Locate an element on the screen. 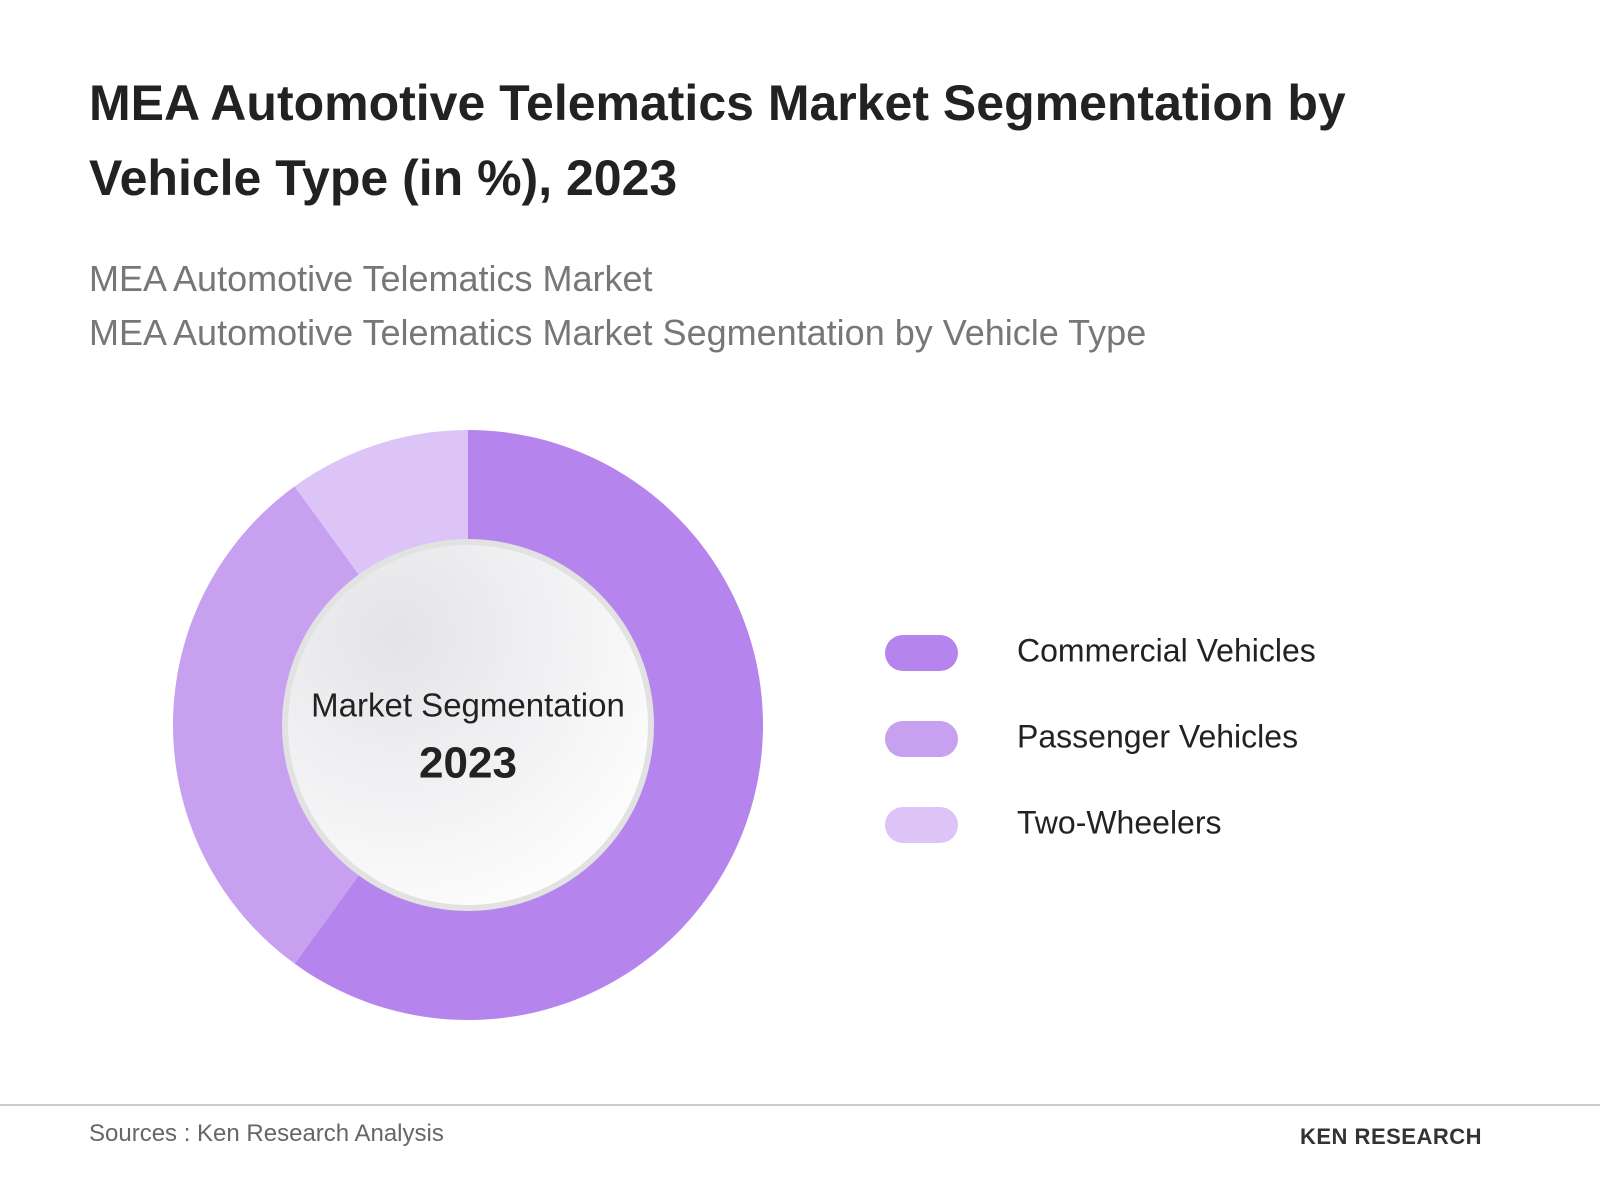  logo: KEN RESEARCH is located at coordinates (1391, 1136).